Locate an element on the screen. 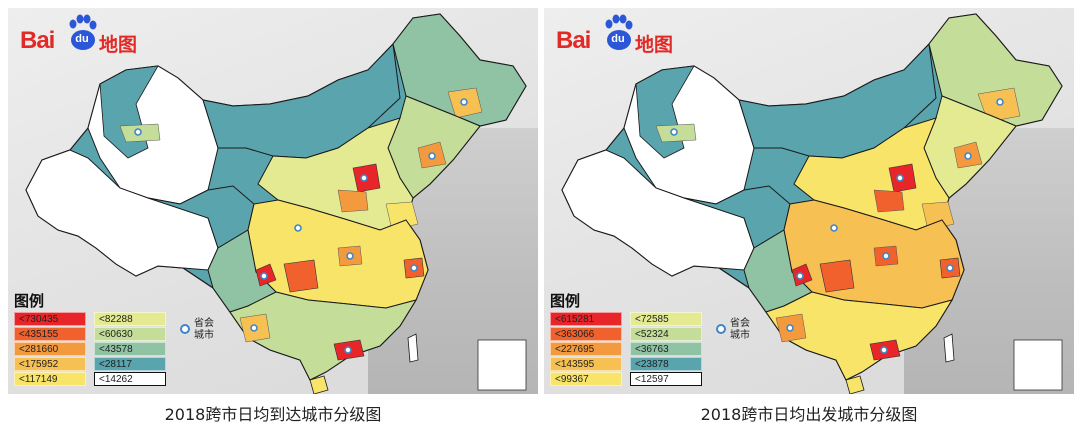 The height and width of the screenshot is (434, 1080). legend-label: <143595 is located at coordinates (575, 364).